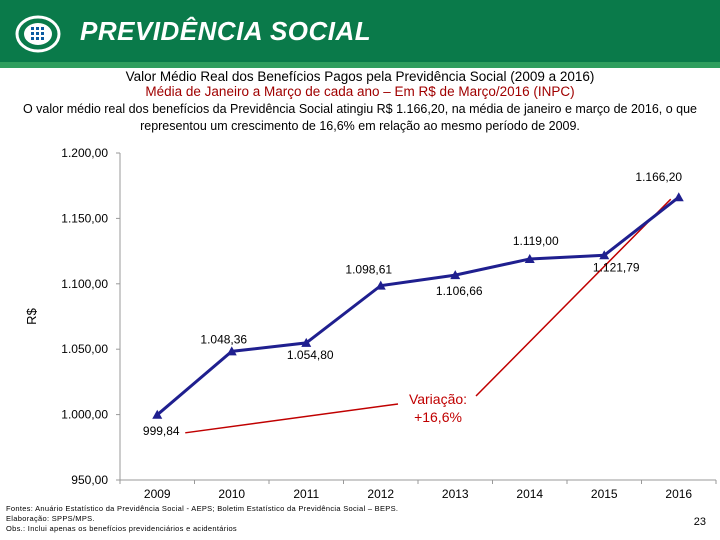 This screenshot has width=720, height=540. What do you see at coordinates (368, 270) in the screenshot?
I see `data-label: 1.098,61` at bounding box center [368, 270].